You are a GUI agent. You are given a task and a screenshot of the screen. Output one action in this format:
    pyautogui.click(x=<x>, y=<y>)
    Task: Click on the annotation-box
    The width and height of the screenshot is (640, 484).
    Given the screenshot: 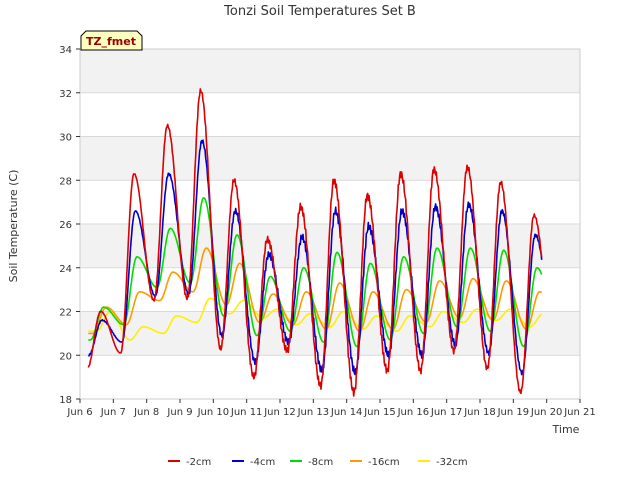 What is the action you would take?
    pyautogui.click(x=111, y=40)
    